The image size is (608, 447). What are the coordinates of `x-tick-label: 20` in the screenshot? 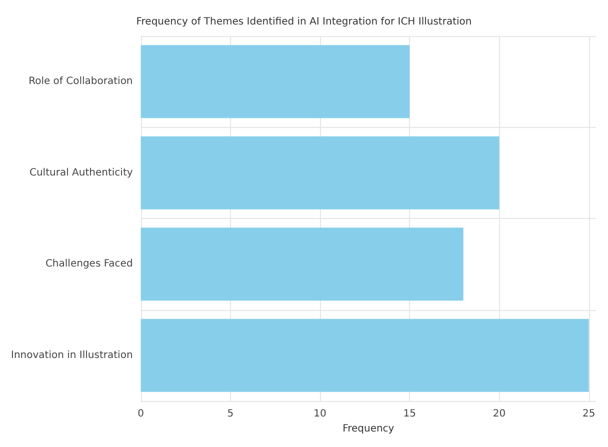 It's located at (499, 414).